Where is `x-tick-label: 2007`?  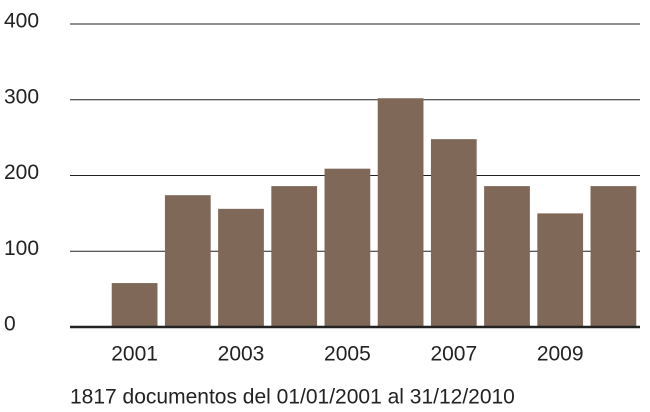
x-tick-label: 2007 is located at coordinates (453, 354).